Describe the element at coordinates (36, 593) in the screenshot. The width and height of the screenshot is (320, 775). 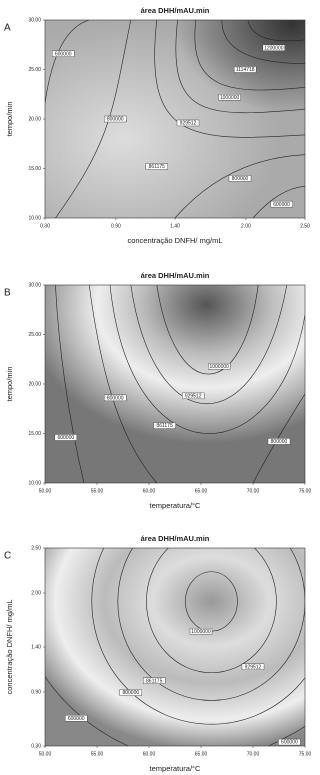
I see `y-tick-label: 2.00` at that location.